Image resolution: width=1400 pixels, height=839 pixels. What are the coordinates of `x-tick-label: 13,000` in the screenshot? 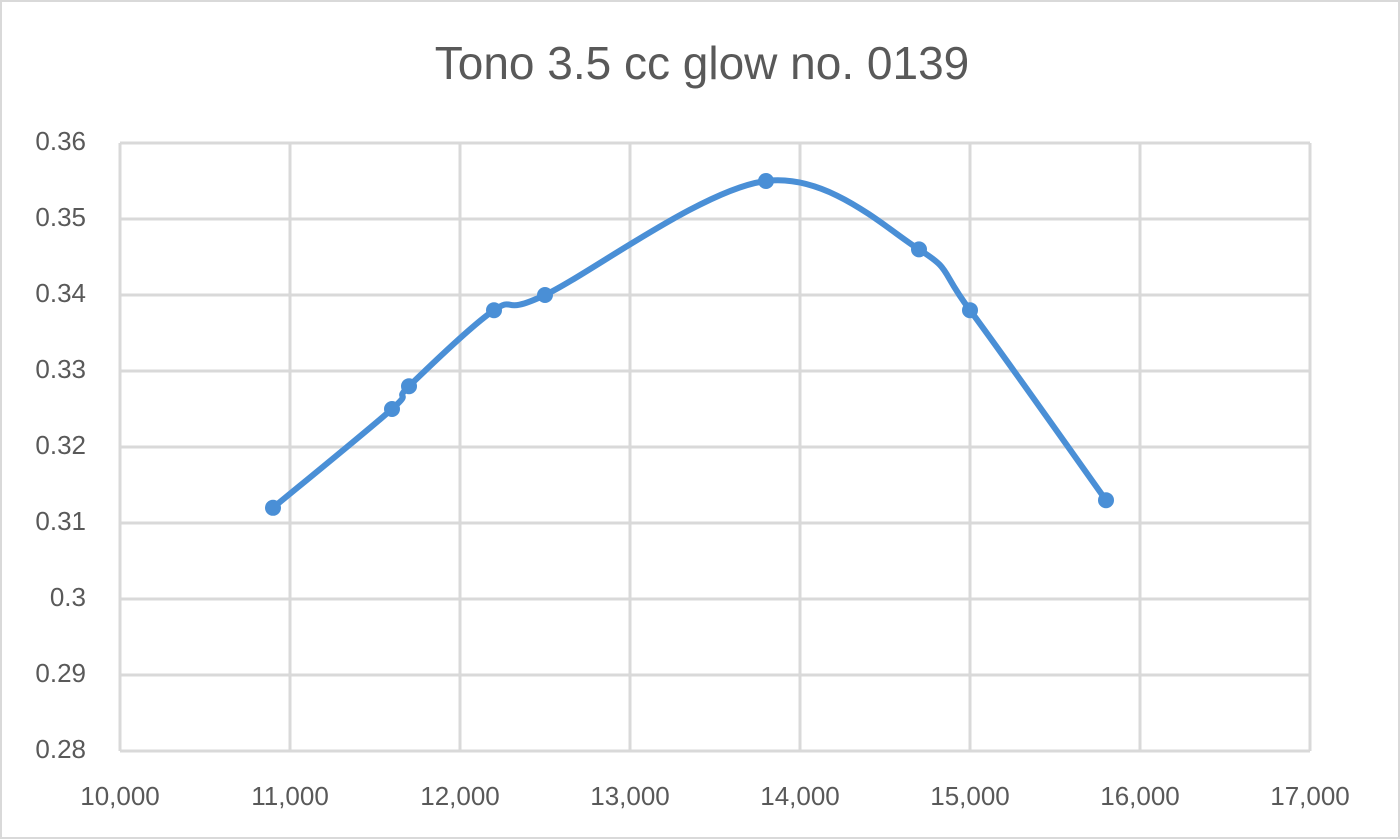 It's located at (630, 796).